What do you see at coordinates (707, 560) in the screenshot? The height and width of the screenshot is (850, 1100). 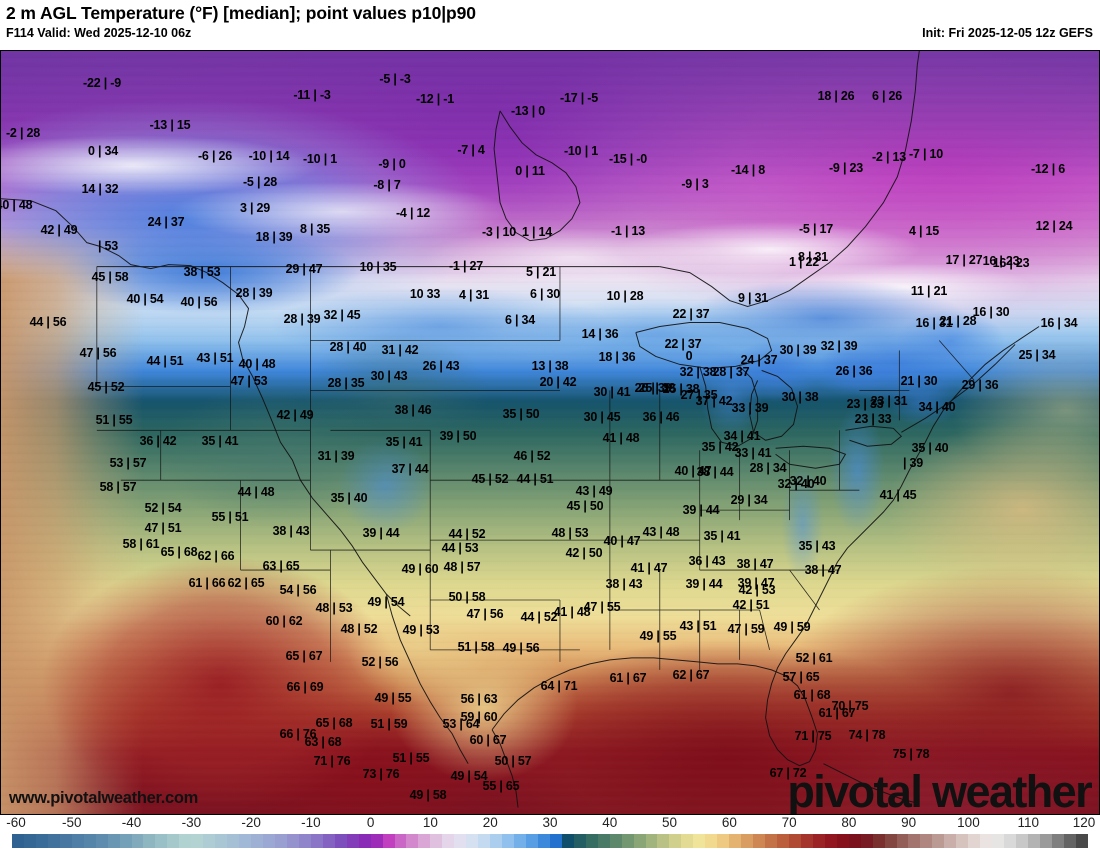 I see `point-value-label: 36 | 43` at bounding box center [707, 560].